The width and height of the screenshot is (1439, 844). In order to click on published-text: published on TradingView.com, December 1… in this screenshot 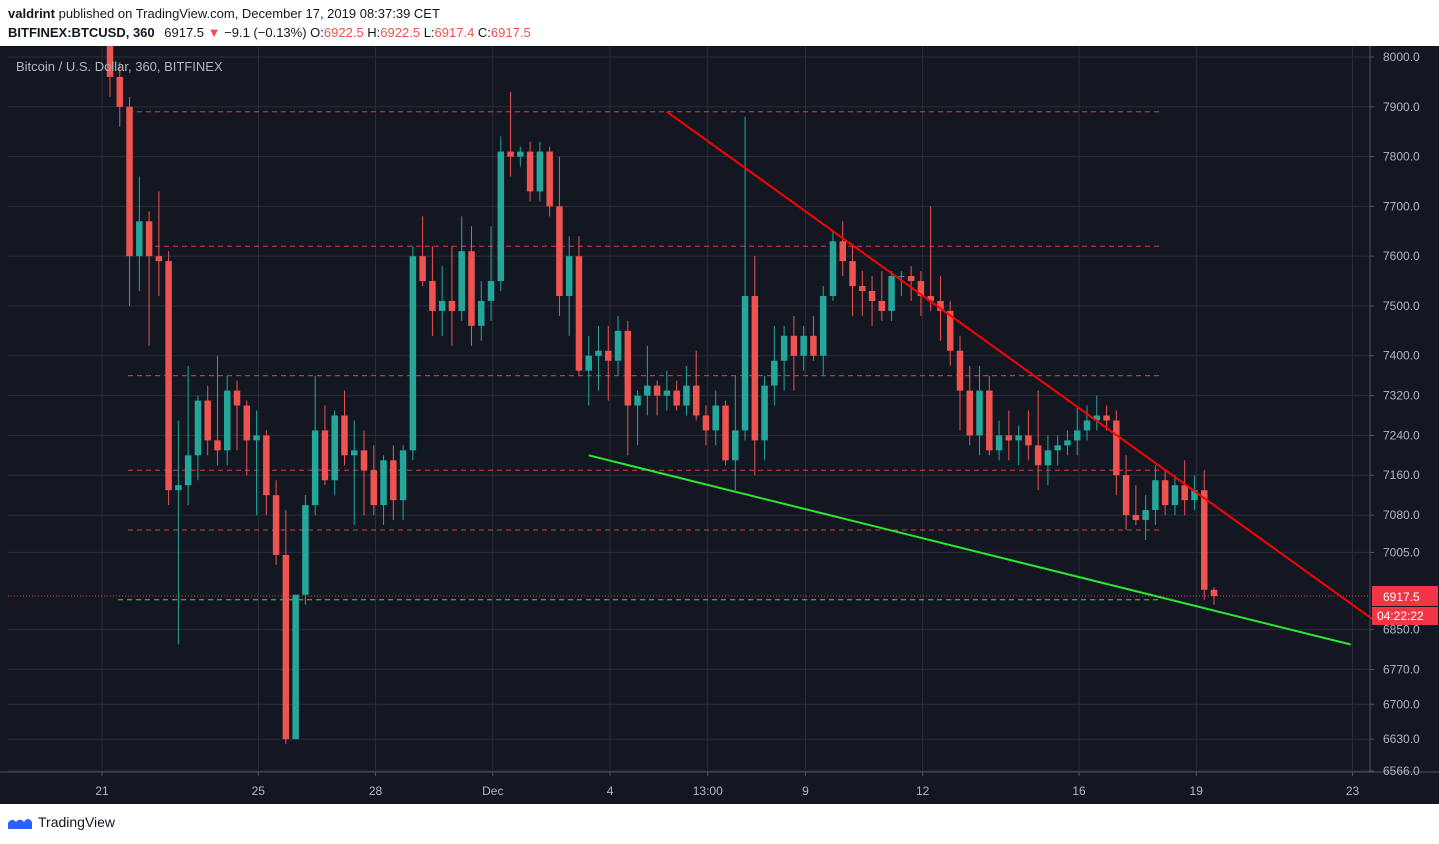, I will do `click(249, 13)`.